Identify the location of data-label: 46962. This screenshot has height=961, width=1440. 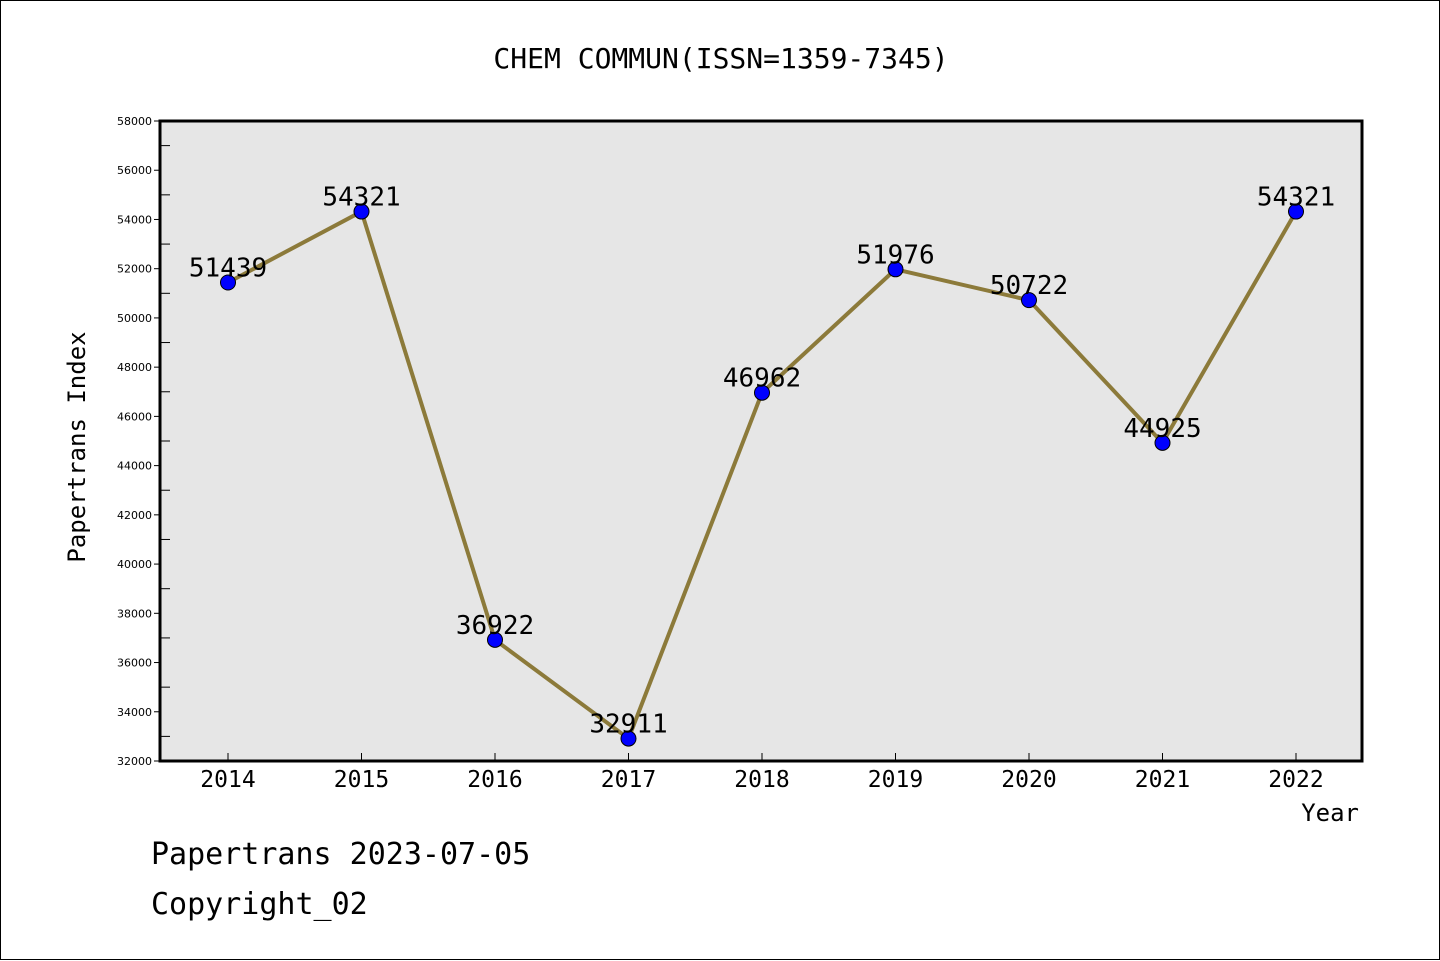
(762, 379).